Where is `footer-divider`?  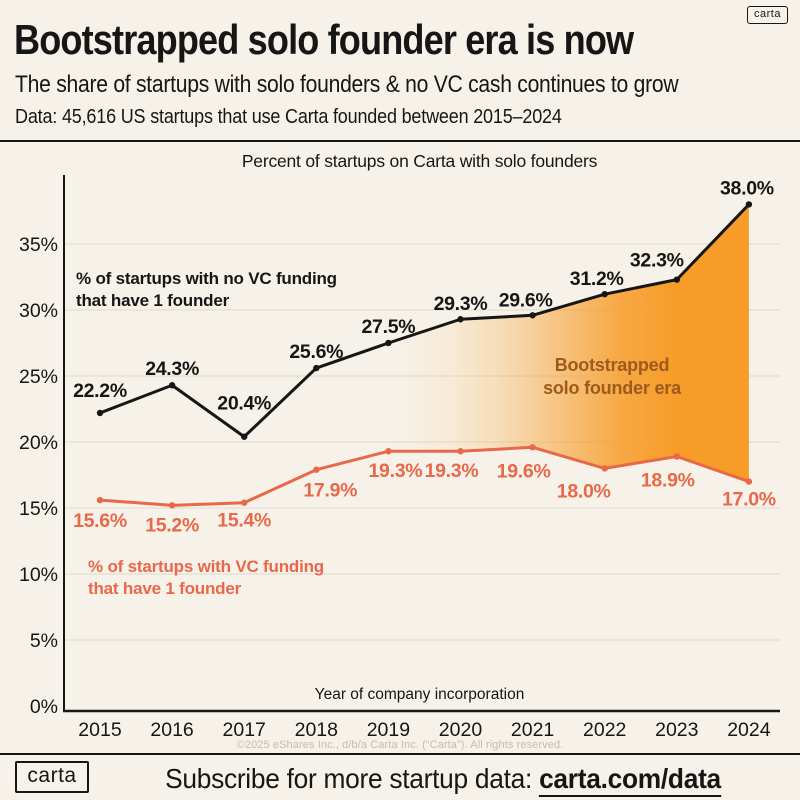 footer-divider is located at coordinates (400, 754).